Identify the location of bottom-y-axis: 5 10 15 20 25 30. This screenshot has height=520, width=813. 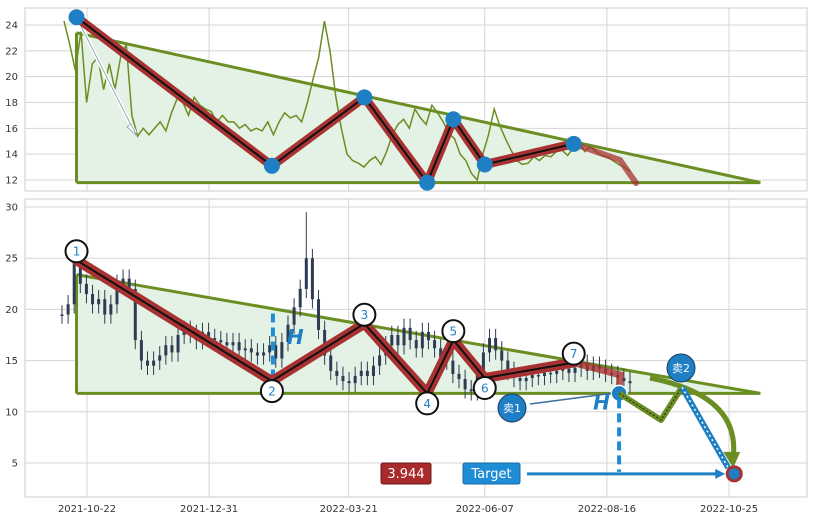
(11, 336).